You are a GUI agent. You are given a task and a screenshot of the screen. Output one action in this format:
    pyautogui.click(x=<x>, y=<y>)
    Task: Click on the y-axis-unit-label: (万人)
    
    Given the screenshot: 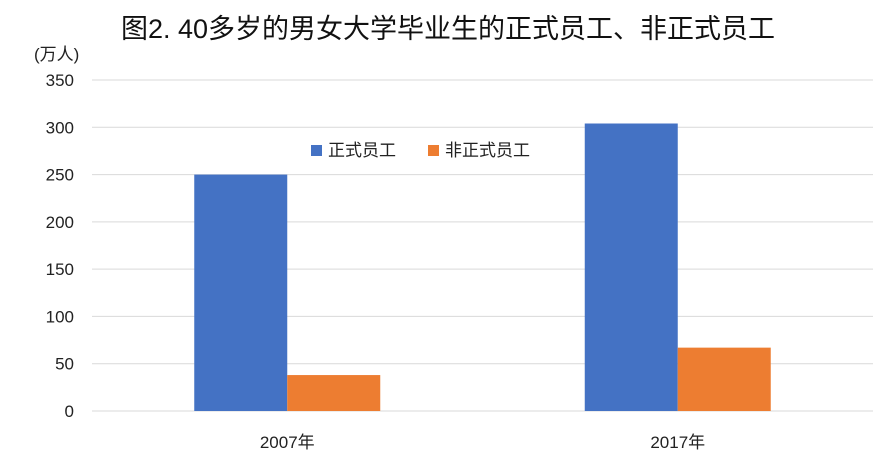 What is the action you would take?
    pyautogui.click(x=56, y=54)
    